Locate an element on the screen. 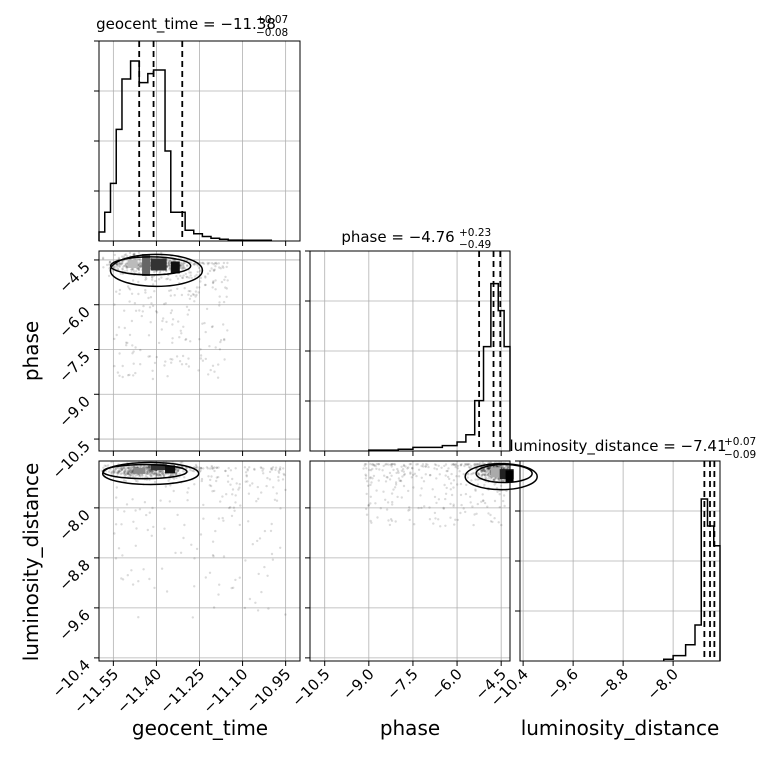 The image size is (760, 760). hist-luminosity-distance: −10.4 −9.6 −8.8 −8.0 is located at coordinates (604, 585).